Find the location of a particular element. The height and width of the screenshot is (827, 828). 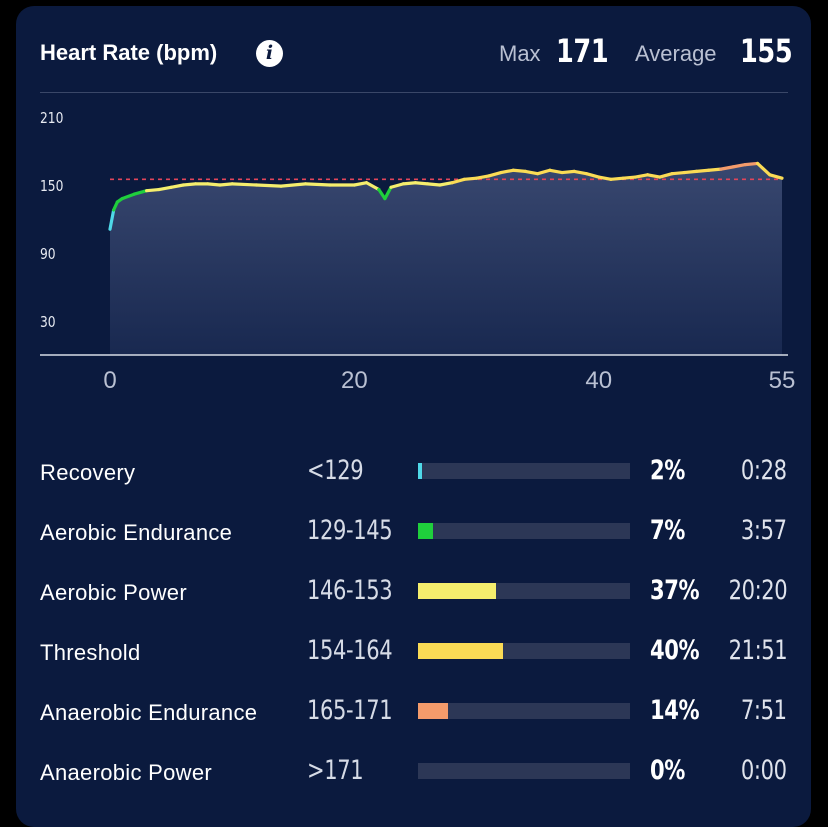

zone-name: Anaerobic Endurance is located at coordinates (149, 712).